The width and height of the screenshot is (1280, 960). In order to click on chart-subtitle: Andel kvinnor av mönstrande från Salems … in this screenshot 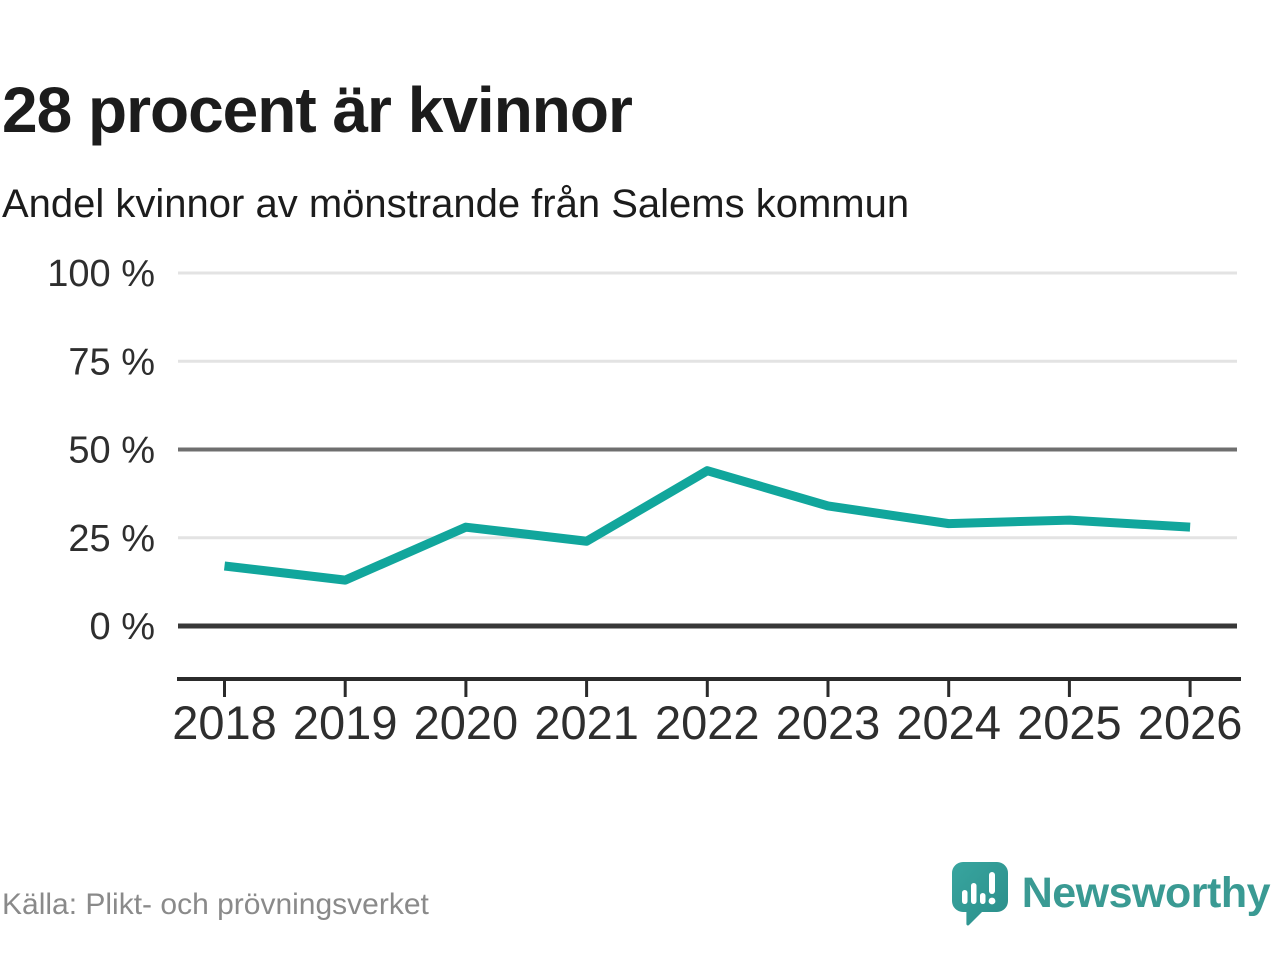, I will do `click(456, 204)`.